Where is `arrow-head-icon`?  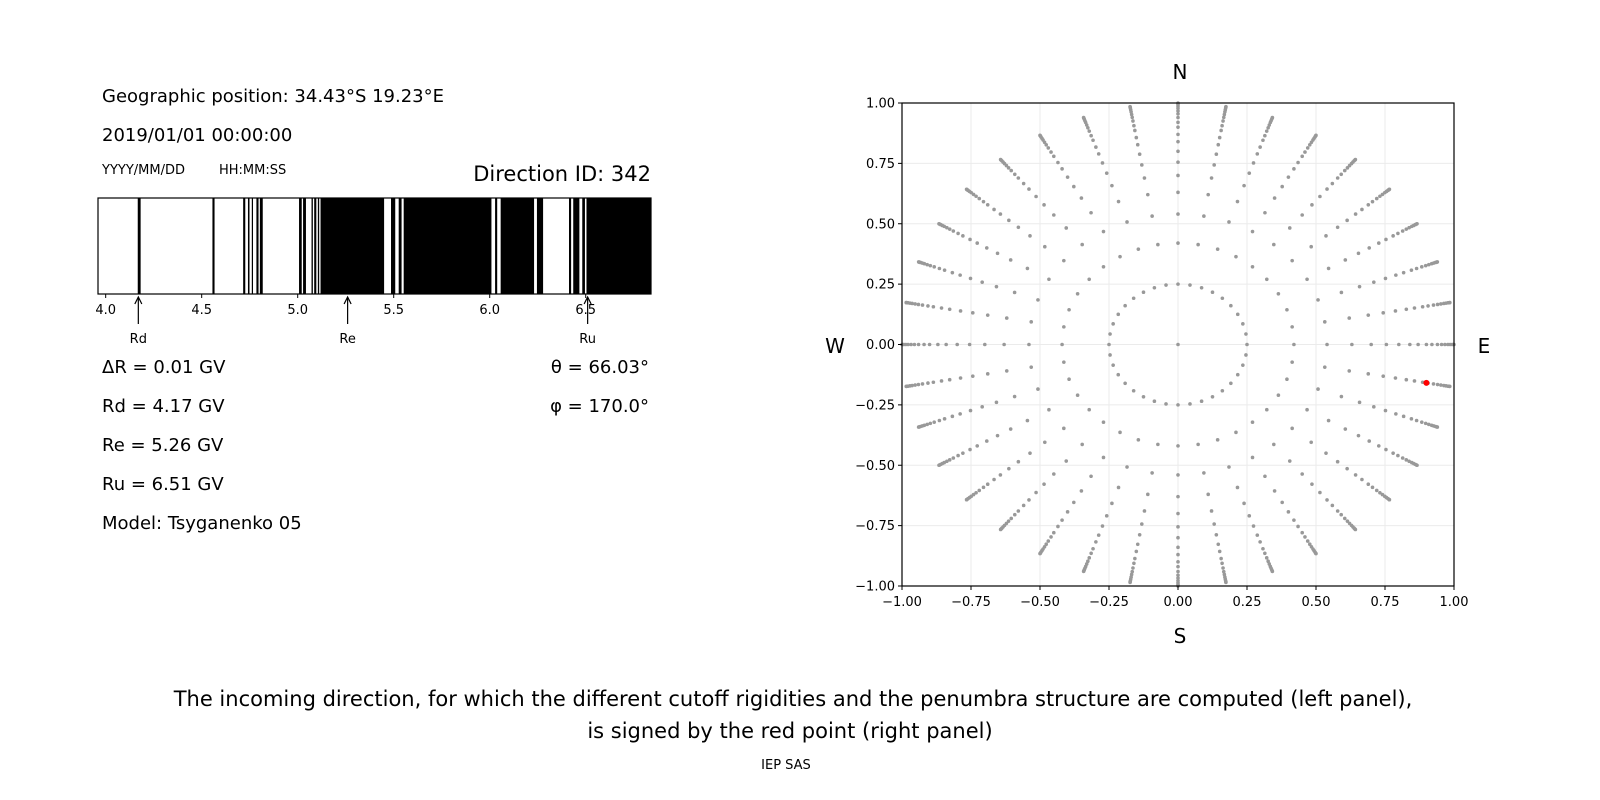
arrow-head-icon is located at coordinates (347, 300).